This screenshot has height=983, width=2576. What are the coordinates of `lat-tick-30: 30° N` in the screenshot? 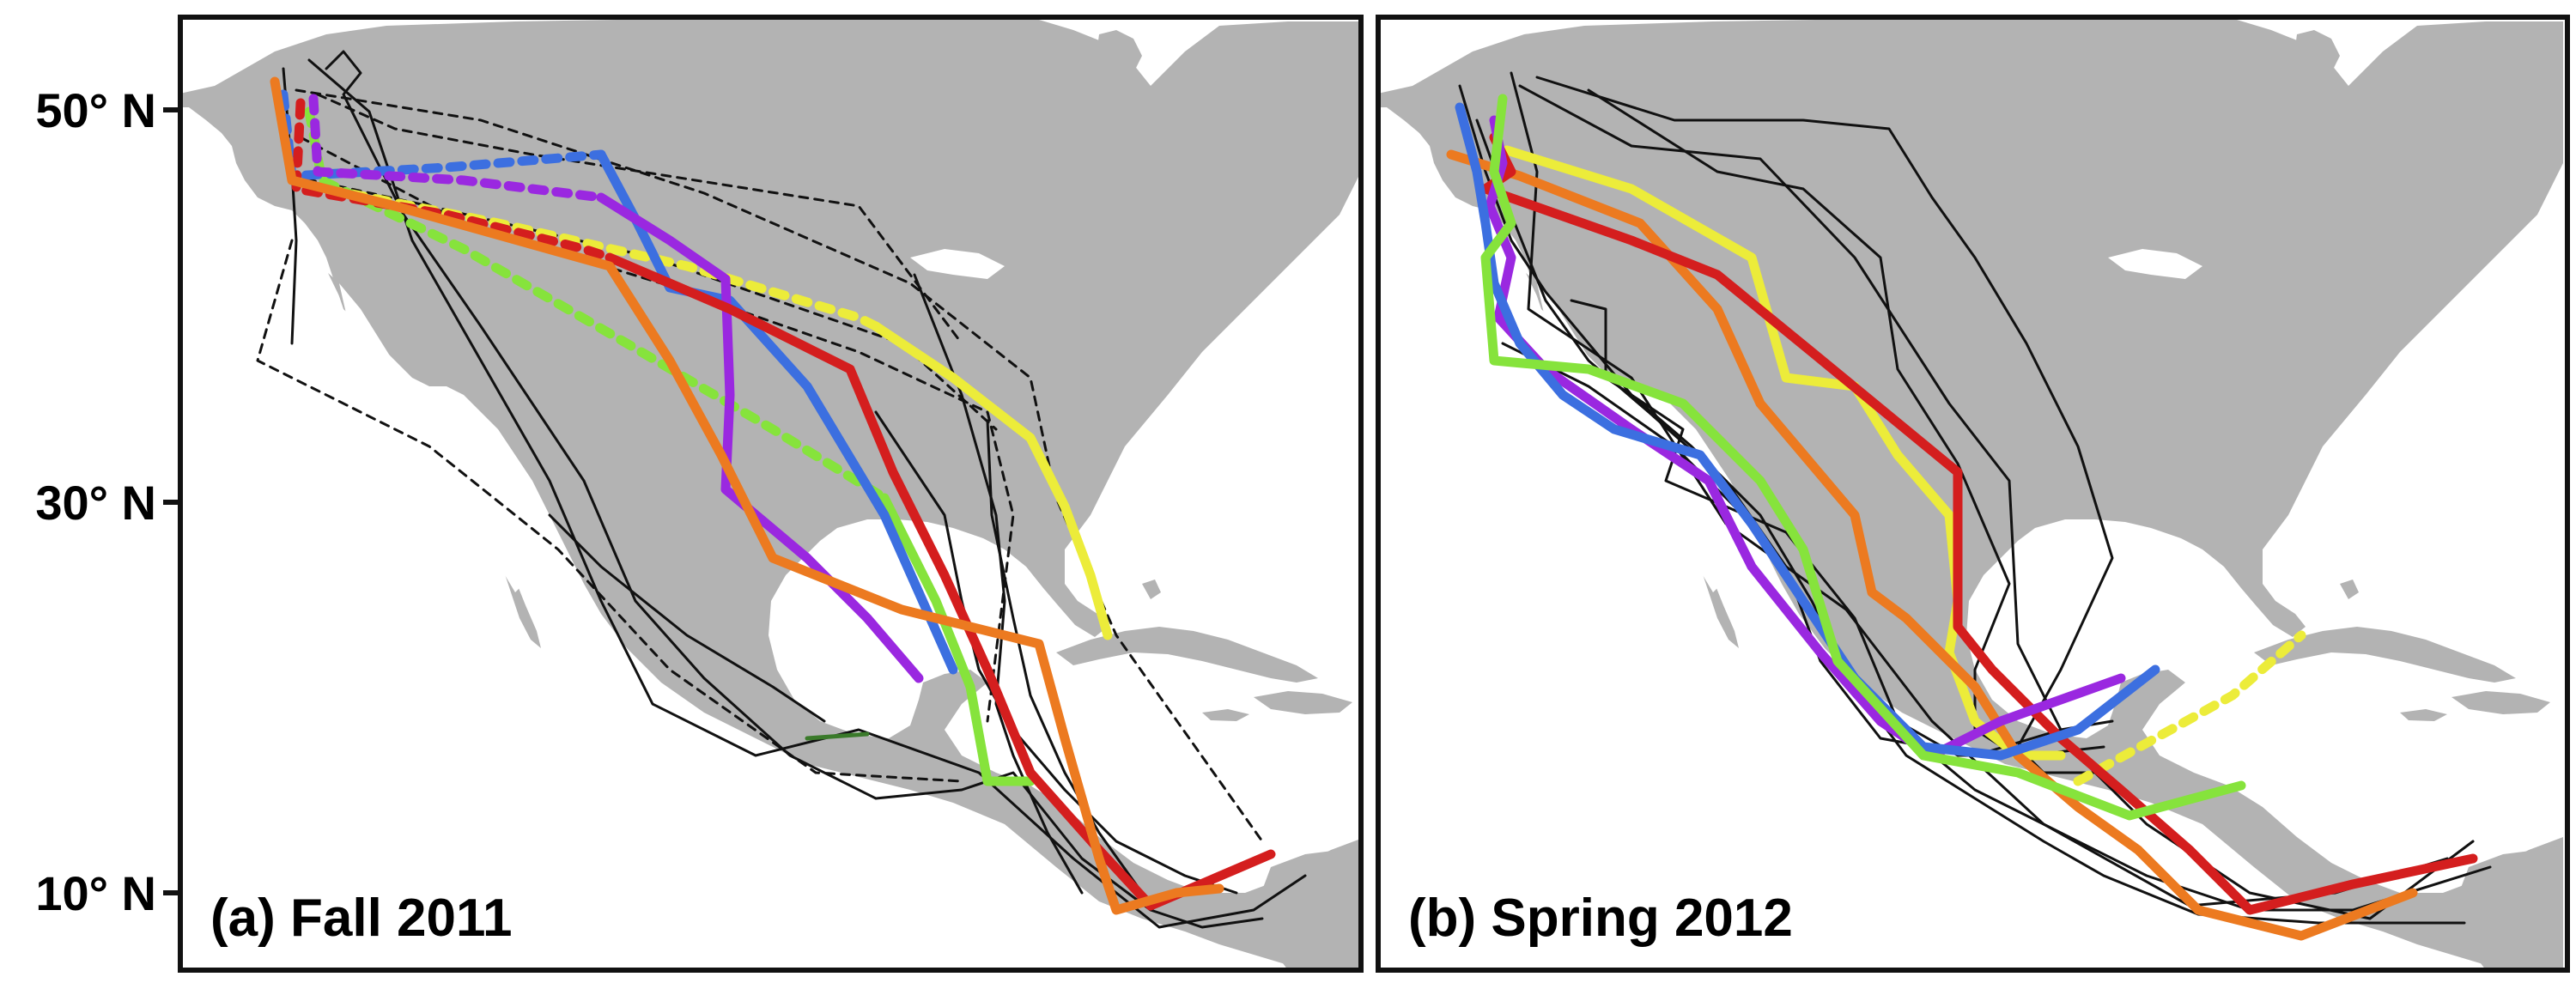 It's located at (96, 503).